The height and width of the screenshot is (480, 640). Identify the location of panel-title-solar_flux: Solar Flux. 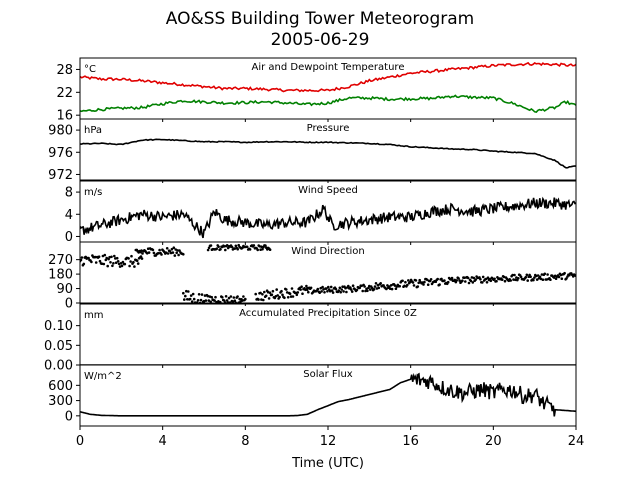
(328, 374).